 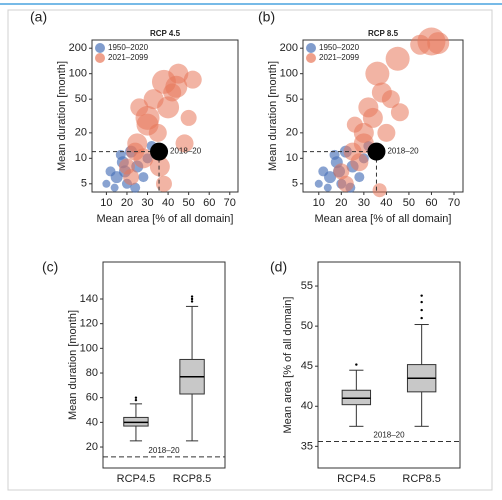 I want to click on box, so click(x=356, y=397).